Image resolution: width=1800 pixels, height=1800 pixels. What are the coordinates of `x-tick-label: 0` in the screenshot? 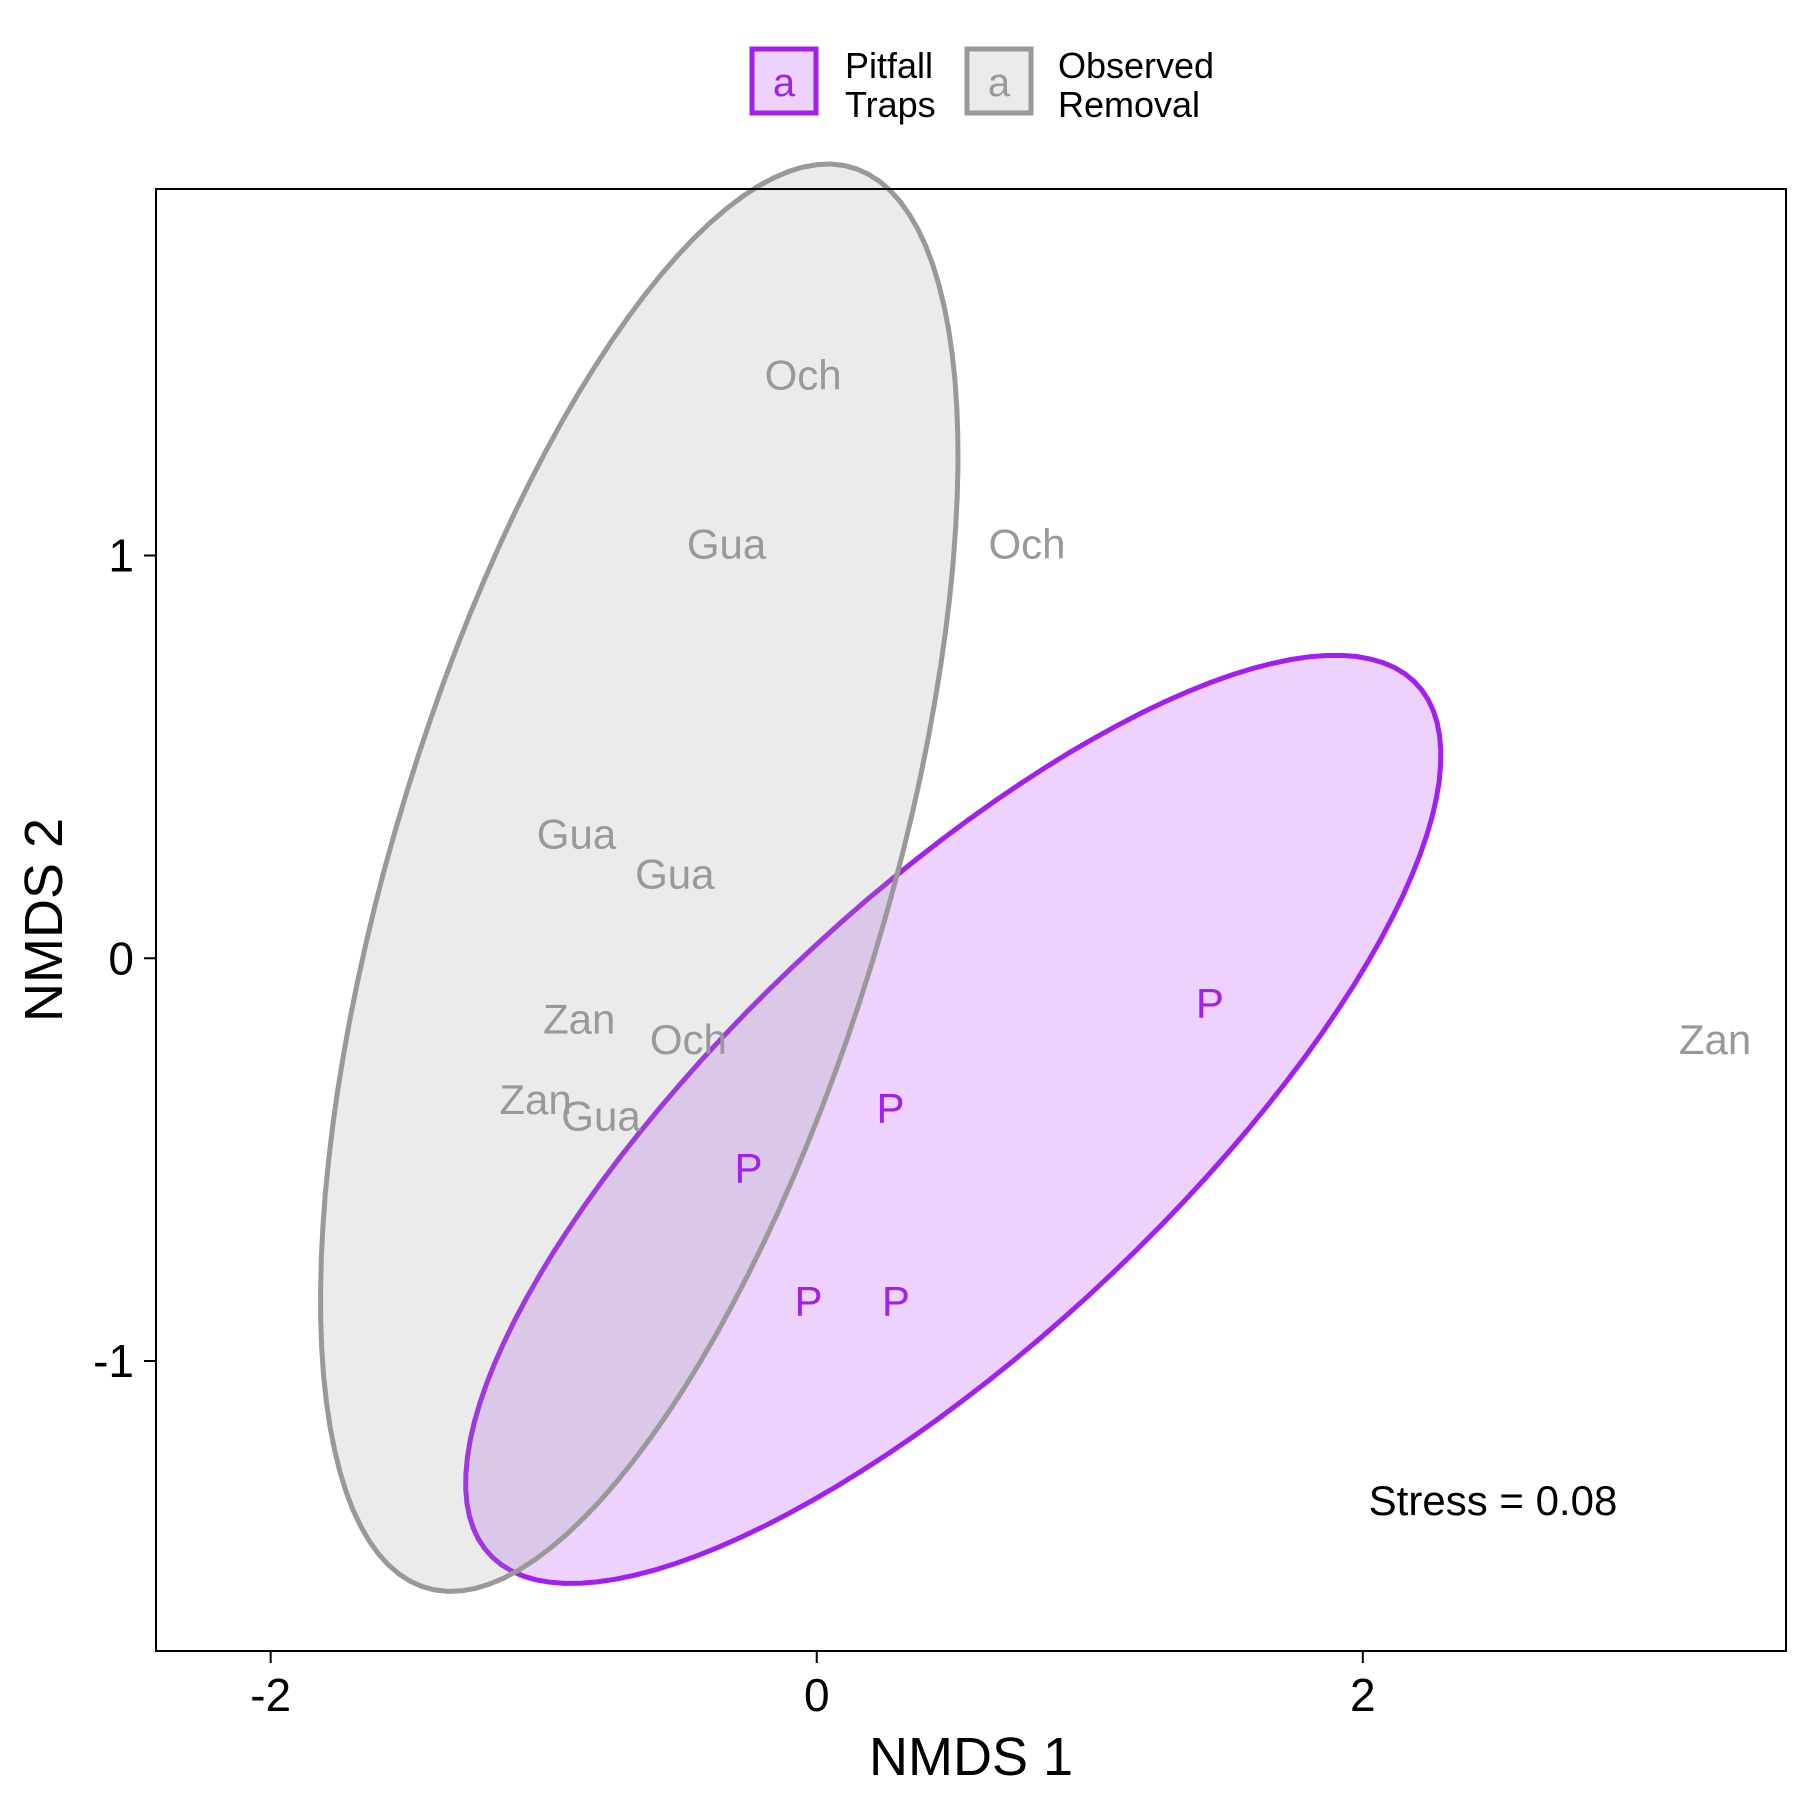 It's located at (817, 1695).